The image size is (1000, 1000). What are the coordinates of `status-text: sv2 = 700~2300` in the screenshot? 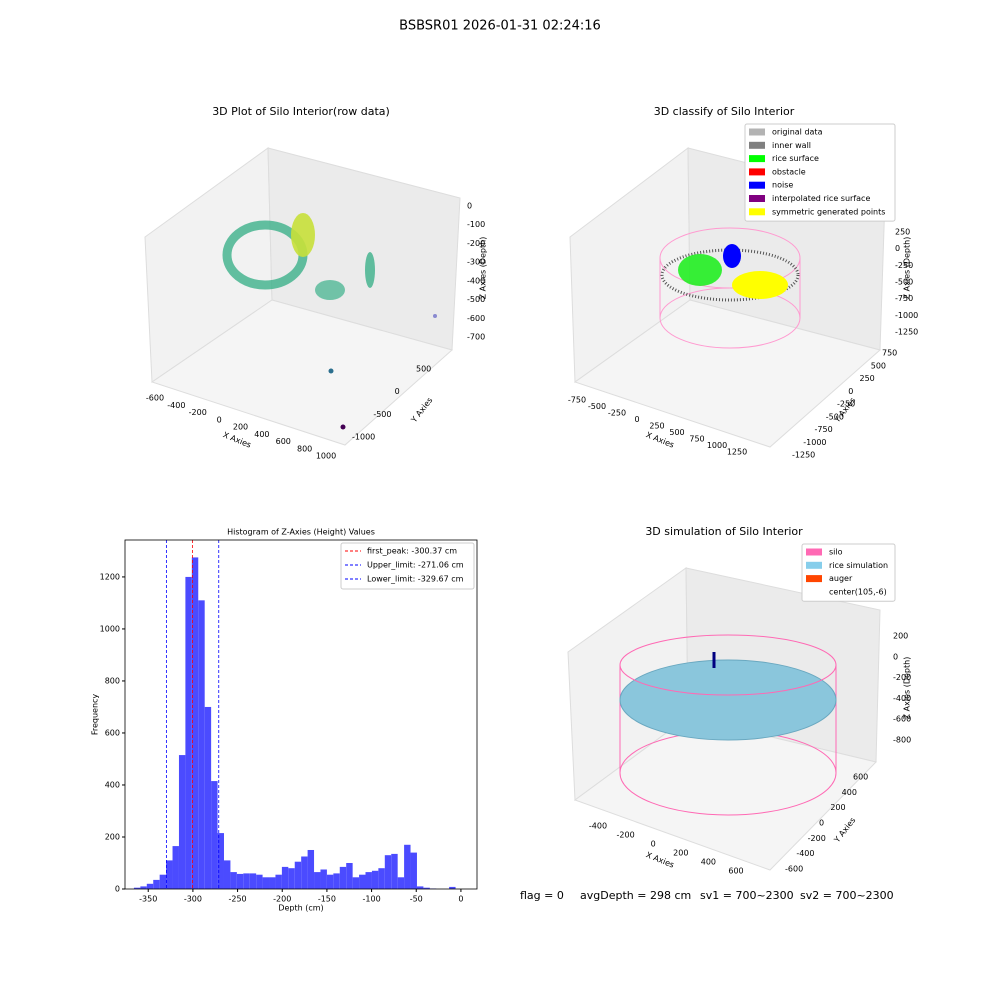 It's located at (847, 895).